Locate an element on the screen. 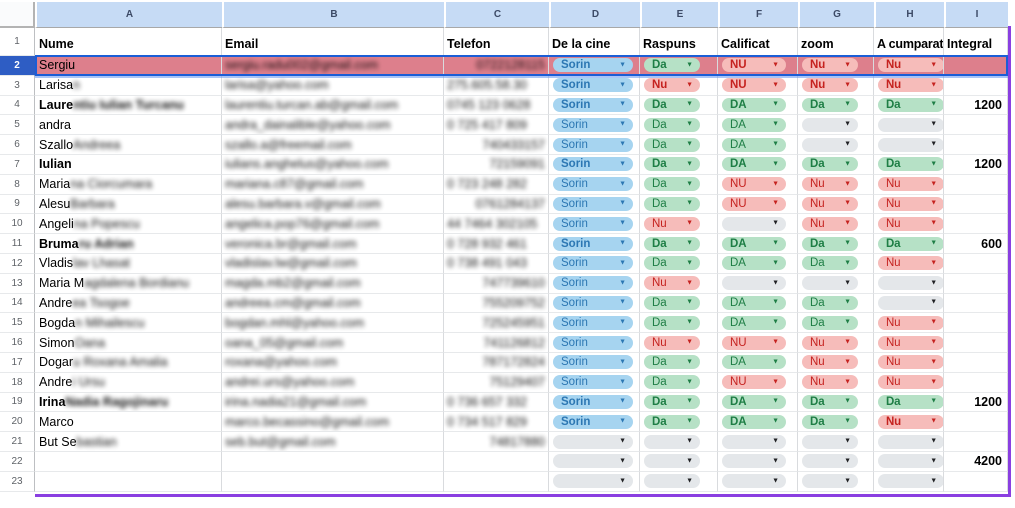 The image size is (1015, 508). cell-B10: angelica.pop76@gmail.com is located at coordinates (333, 224).